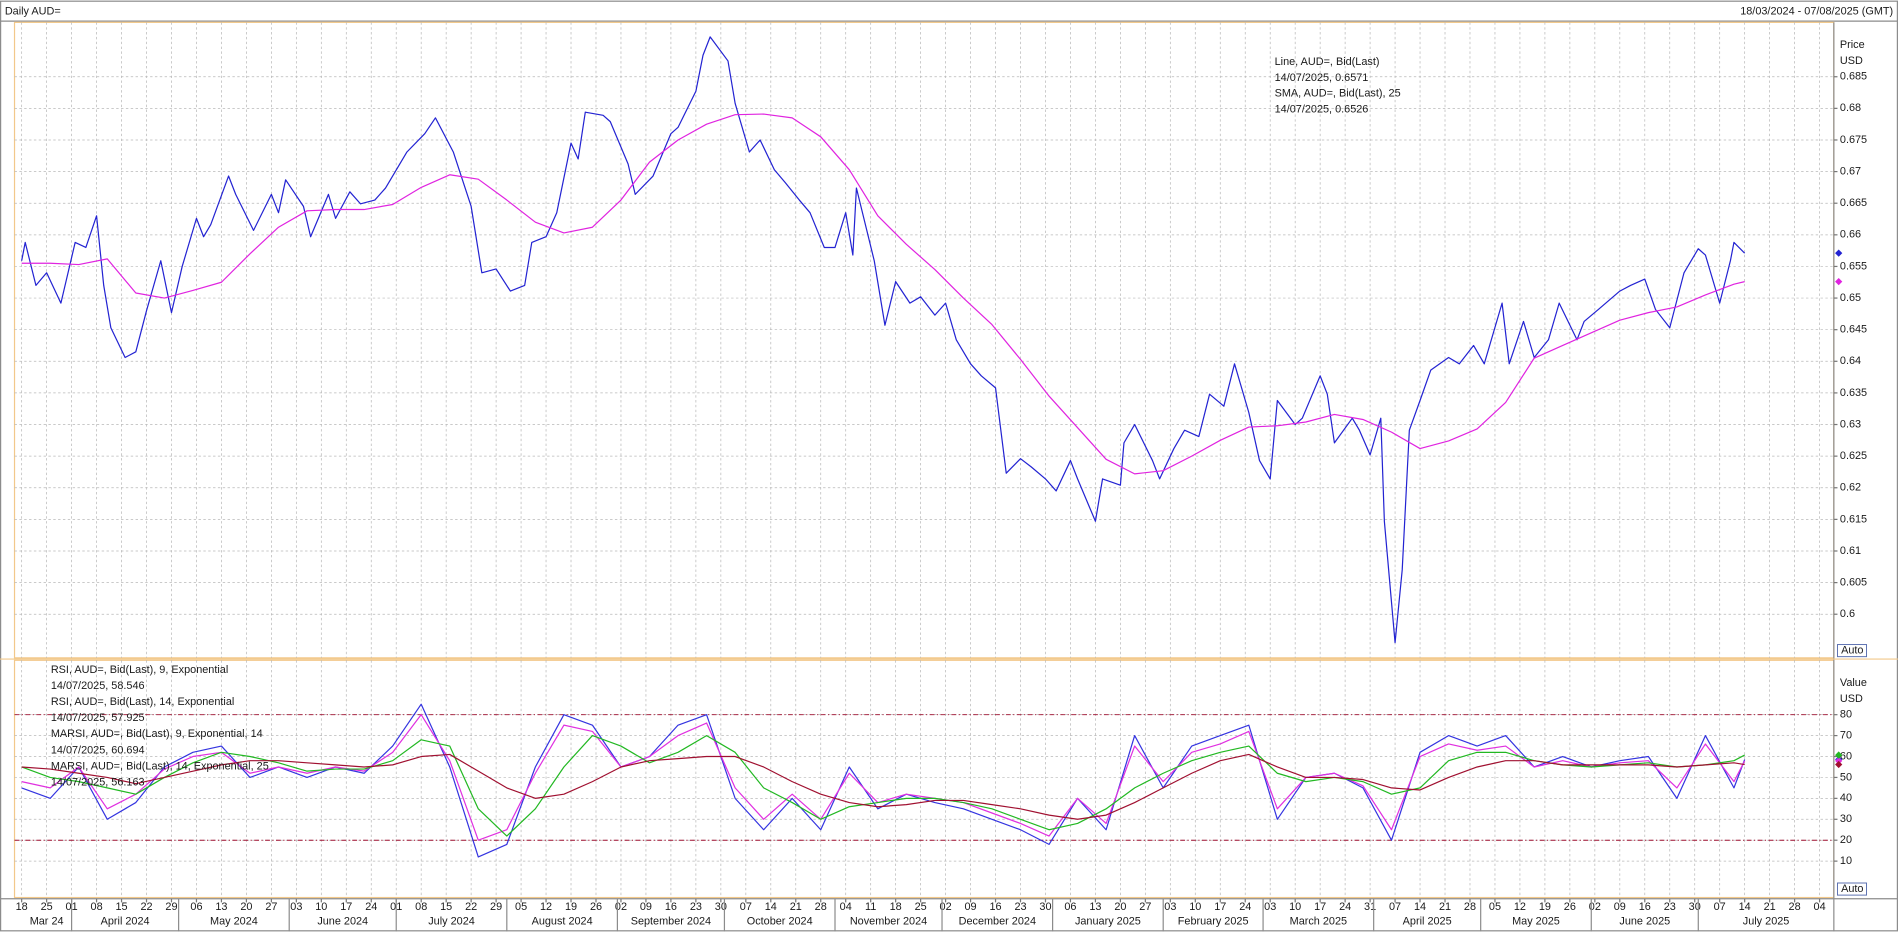  I want to click on month-label: February 2025, so click(1213, 922).